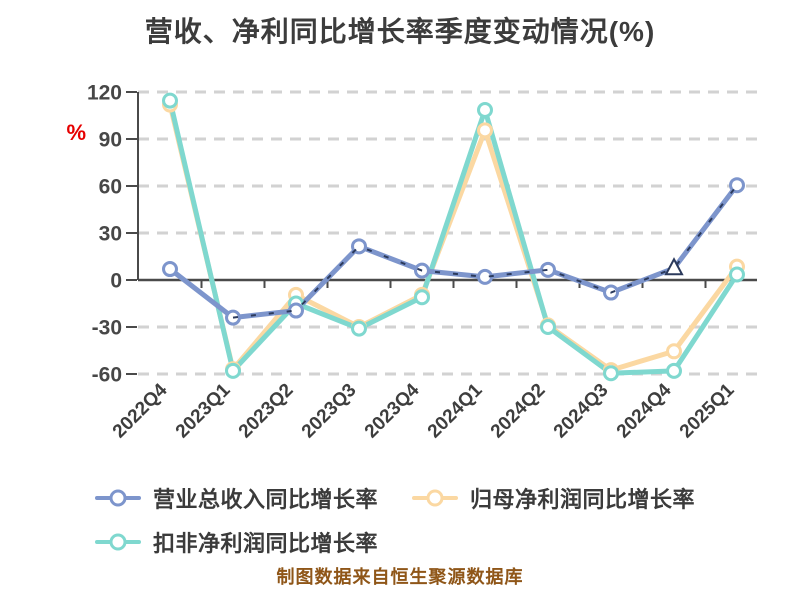  I want to click on legend-label-net-profit: 归母净利润同比增长率, so click(583, 499).